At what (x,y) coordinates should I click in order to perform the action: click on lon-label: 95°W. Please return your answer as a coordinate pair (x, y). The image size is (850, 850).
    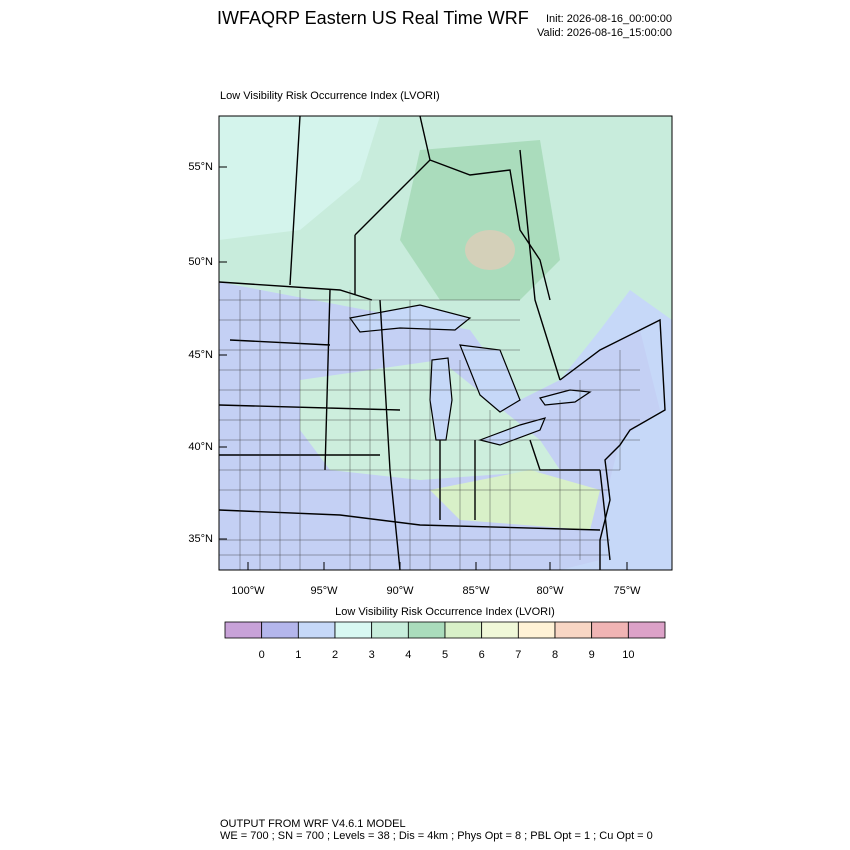
    Looking at the image, I should click on (324, 591).